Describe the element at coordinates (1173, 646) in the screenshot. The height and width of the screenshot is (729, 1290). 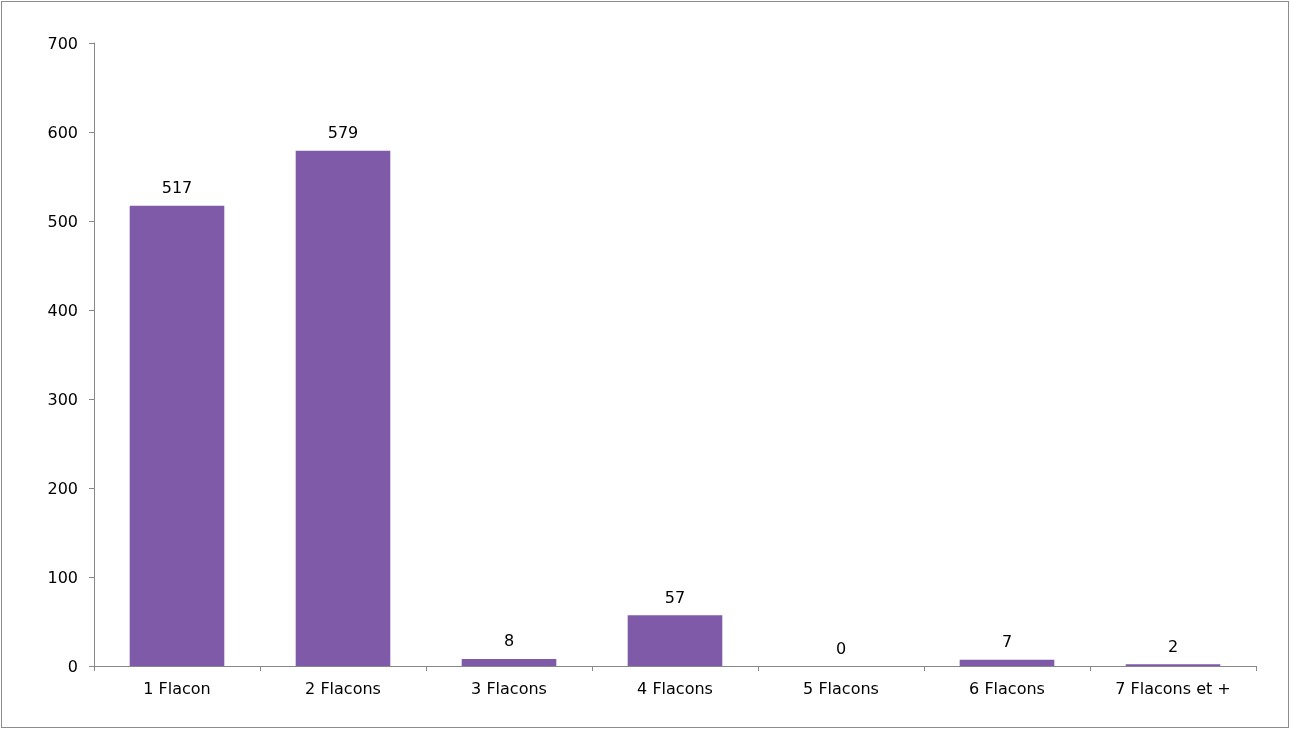
I see `data-label: 2` at that location.